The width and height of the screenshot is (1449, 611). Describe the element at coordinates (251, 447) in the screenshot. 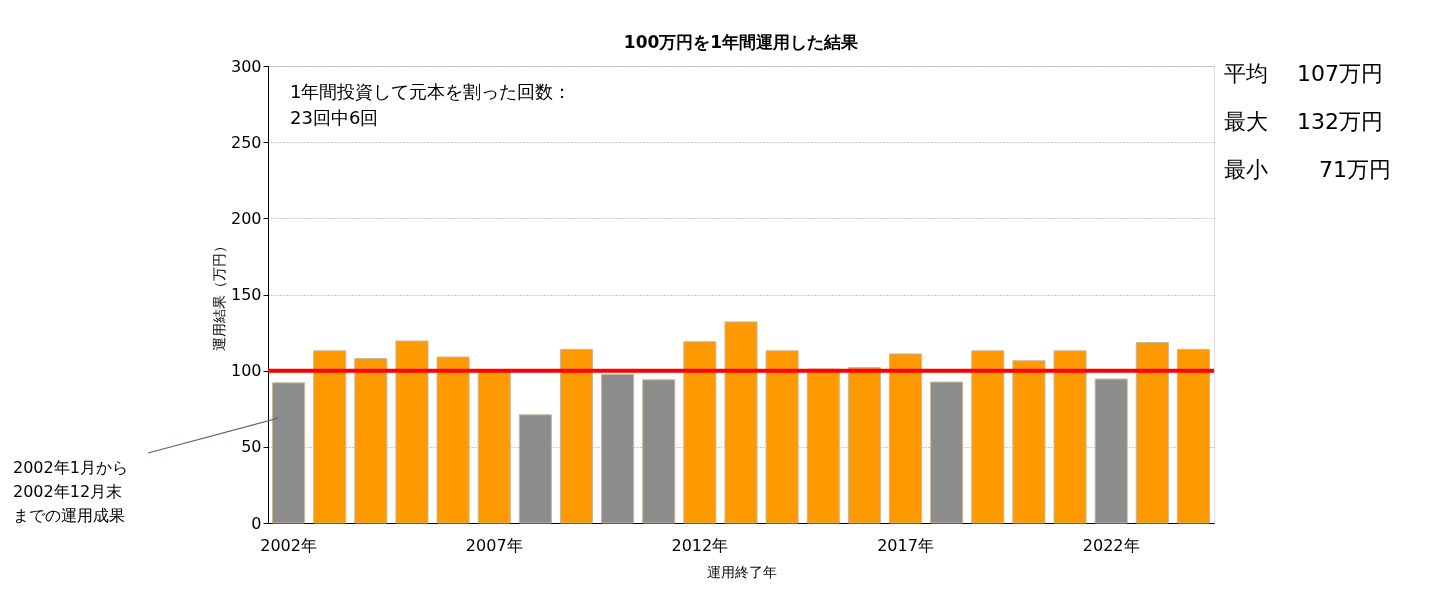

I see `y-tick-label: 50` at that location.